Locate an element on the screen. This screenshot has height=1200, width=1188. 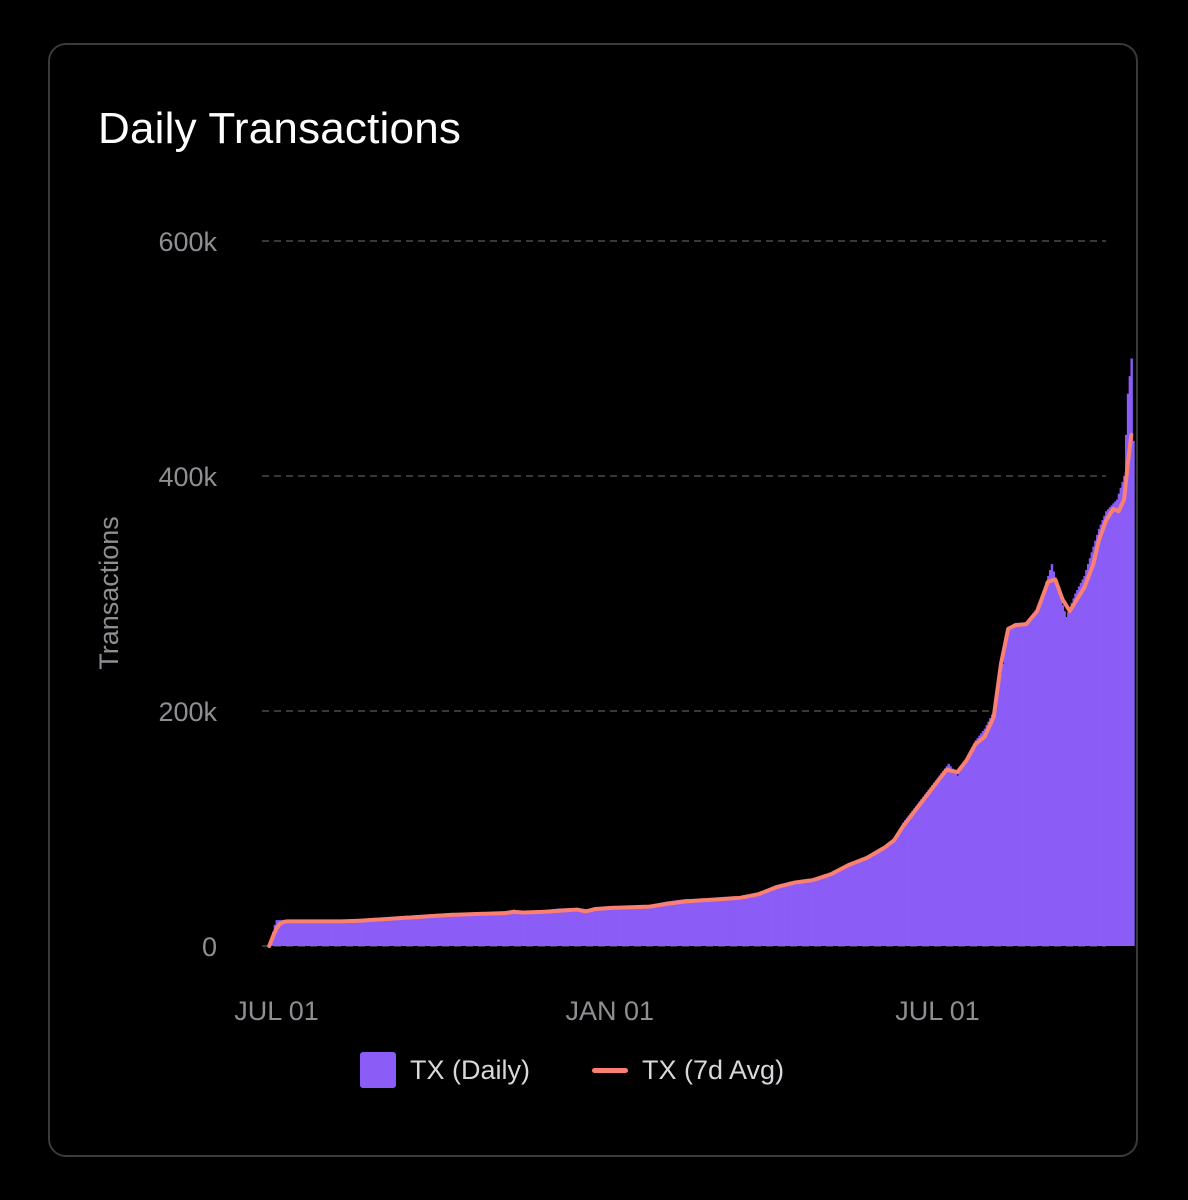
x-tick-label: JUL 01 is located at coordinates (276, 1011).